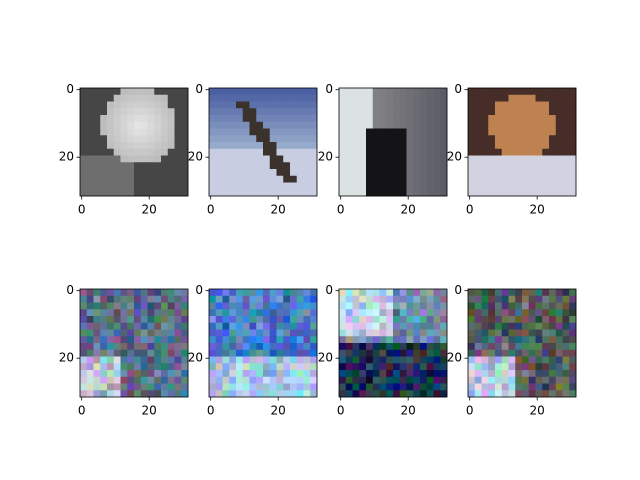 This screenshot has width=640, height=480. Describe the element at coordinates (199, 89) in the screenshot. I see `y-tick-label: 0` at that location.